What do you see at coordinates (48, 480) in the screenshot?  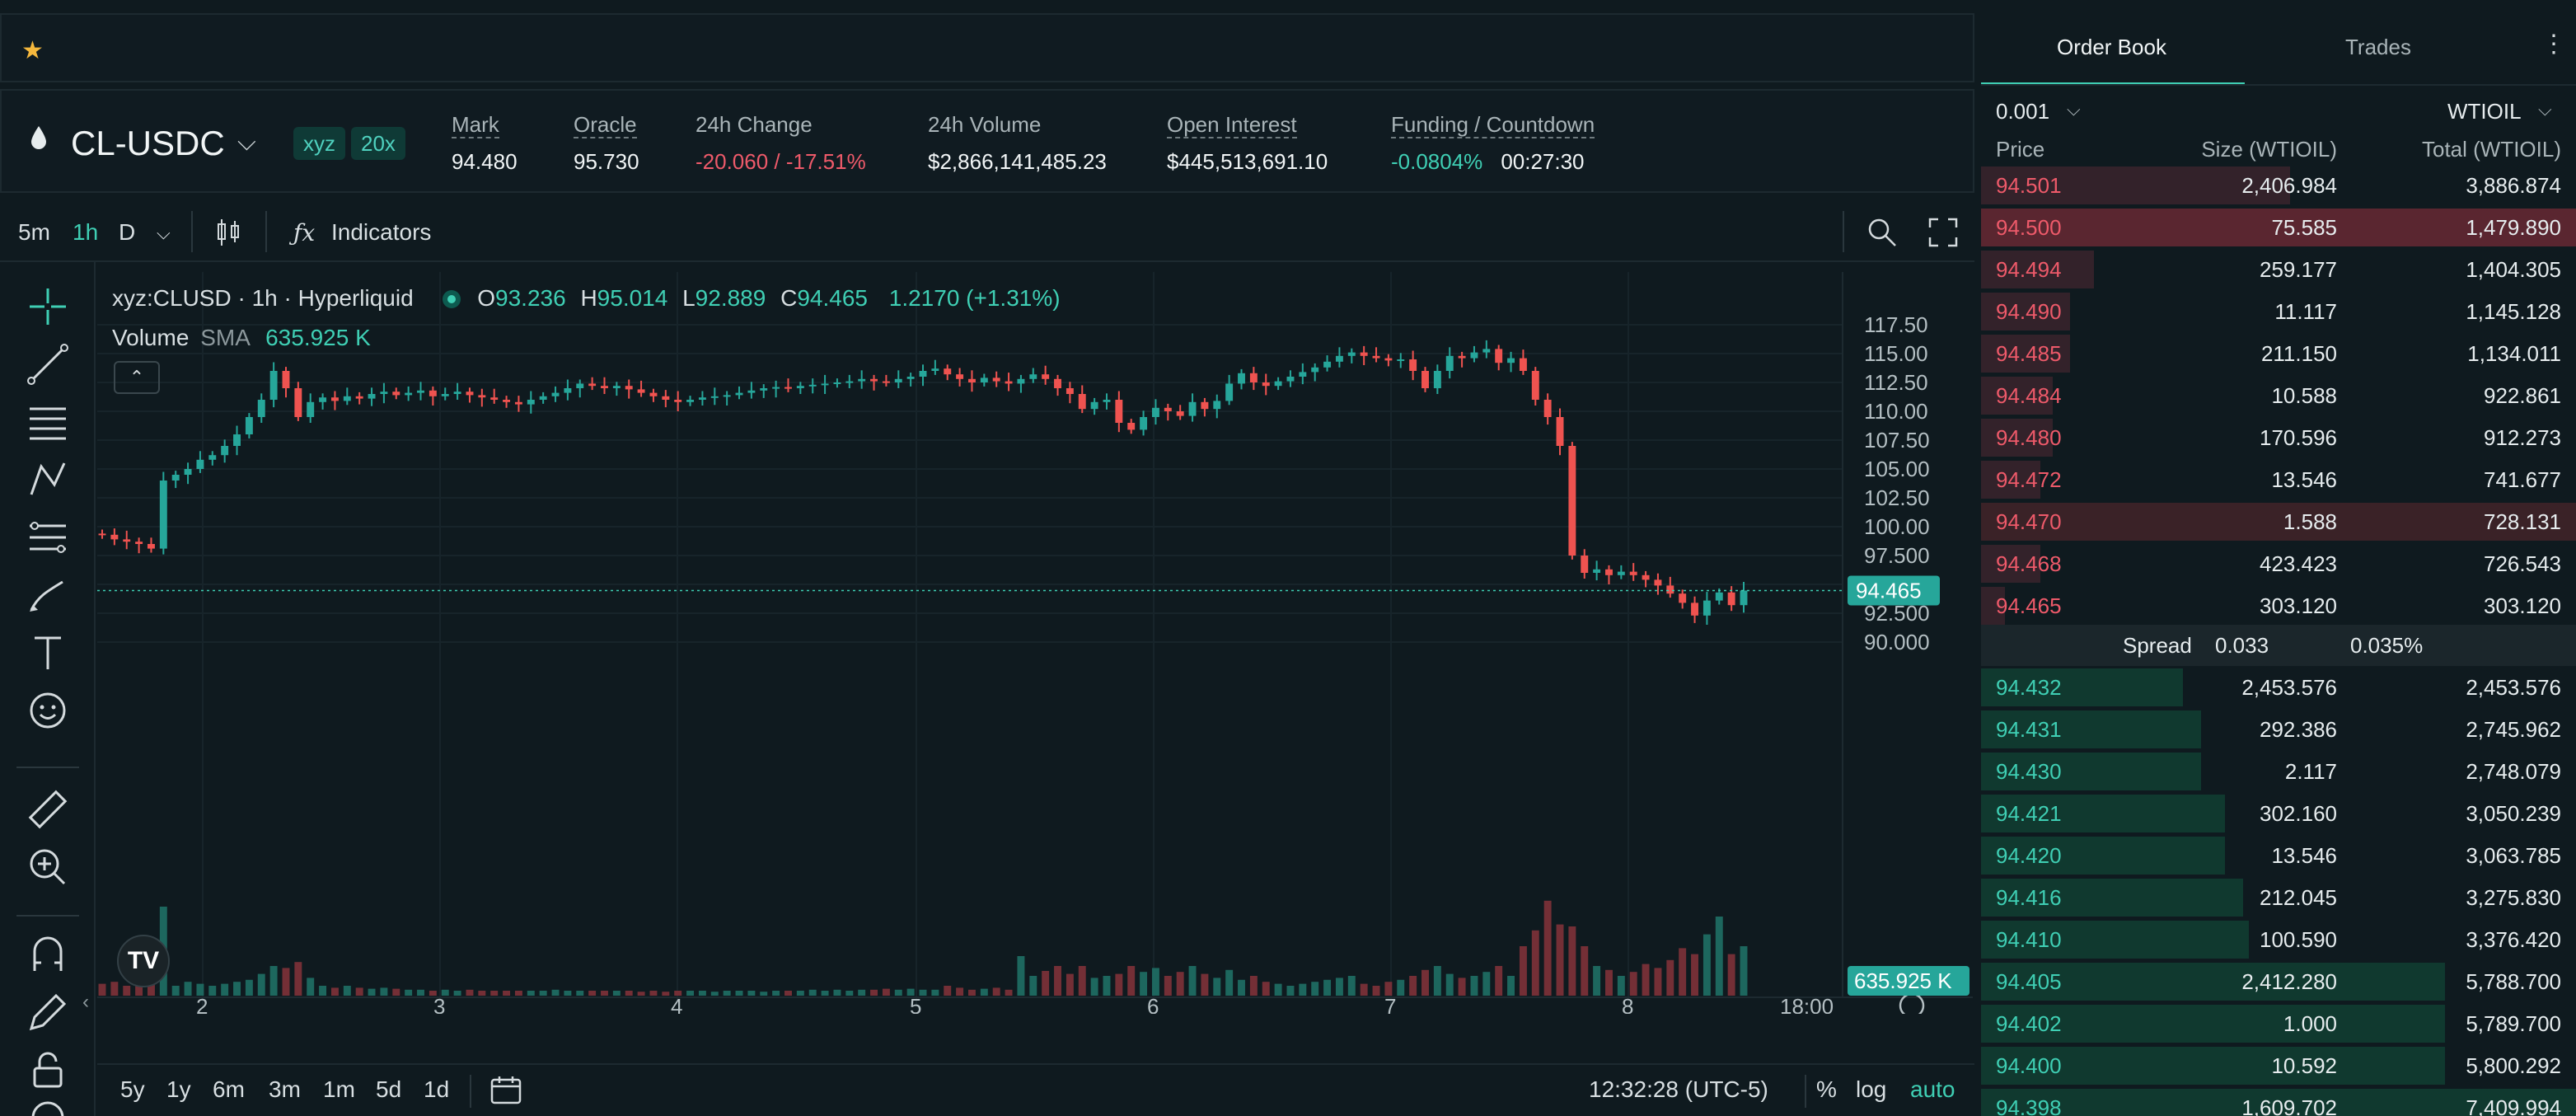 I see `pattern-icon` at bounding box center [48, 480].